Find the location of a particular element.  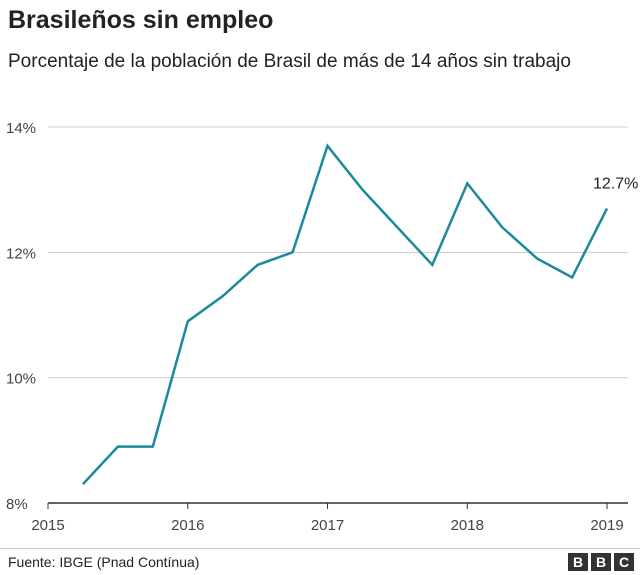

y-tick-label: 8% is located at coordinates (17, 504).